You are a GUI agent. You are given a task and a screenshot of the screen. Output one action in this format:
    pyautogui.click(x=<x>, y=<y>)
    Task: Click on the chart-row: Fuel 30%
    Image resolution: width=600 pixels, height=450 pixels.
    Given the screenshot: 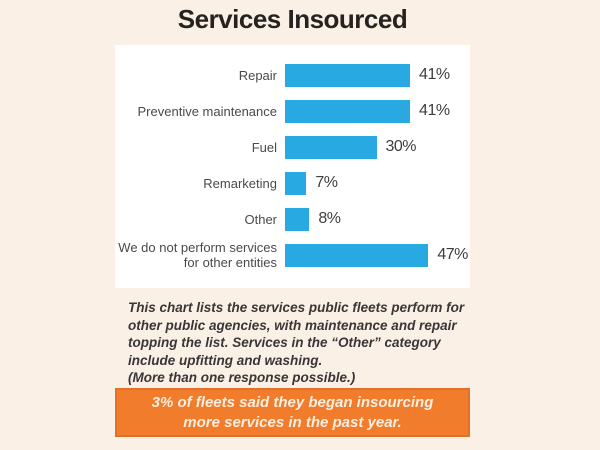 What is the action you would take?
    pyautogui.click(x=292, y=147)
    